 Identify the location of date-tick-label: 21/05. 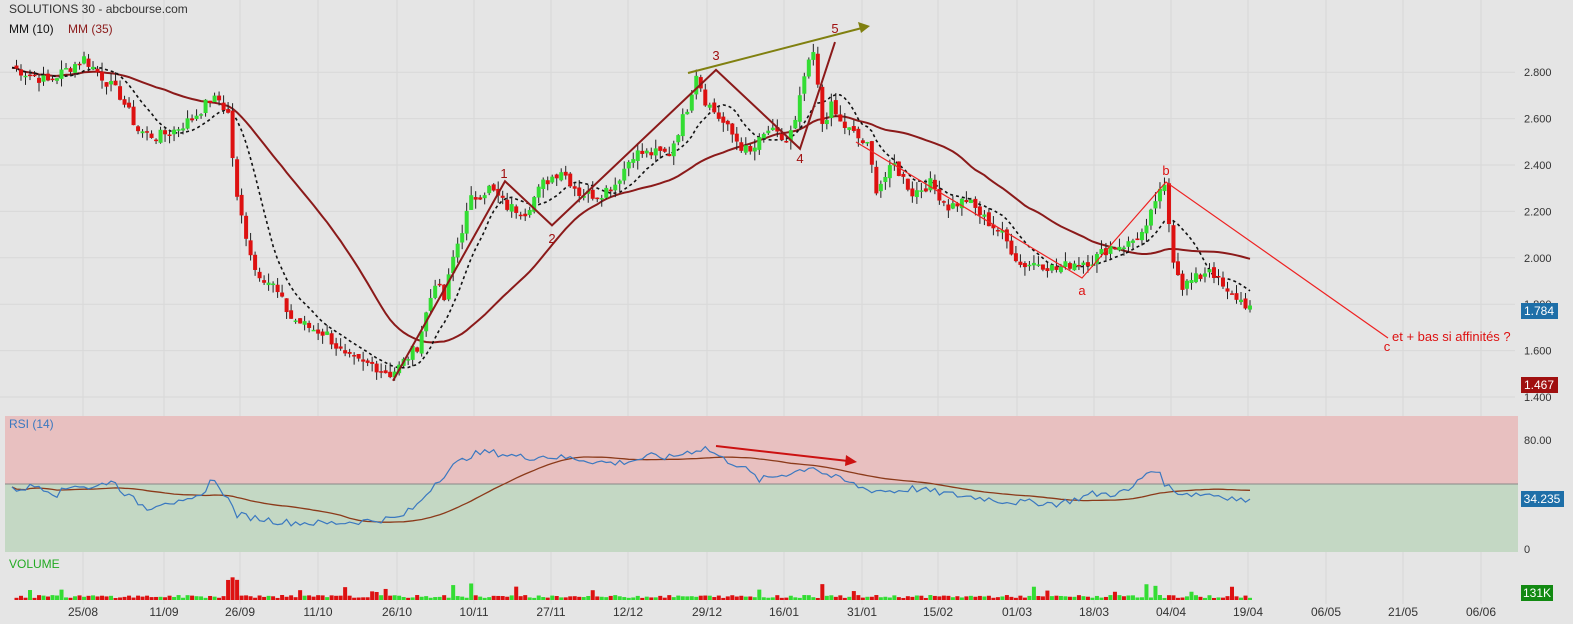
(1403, 612).